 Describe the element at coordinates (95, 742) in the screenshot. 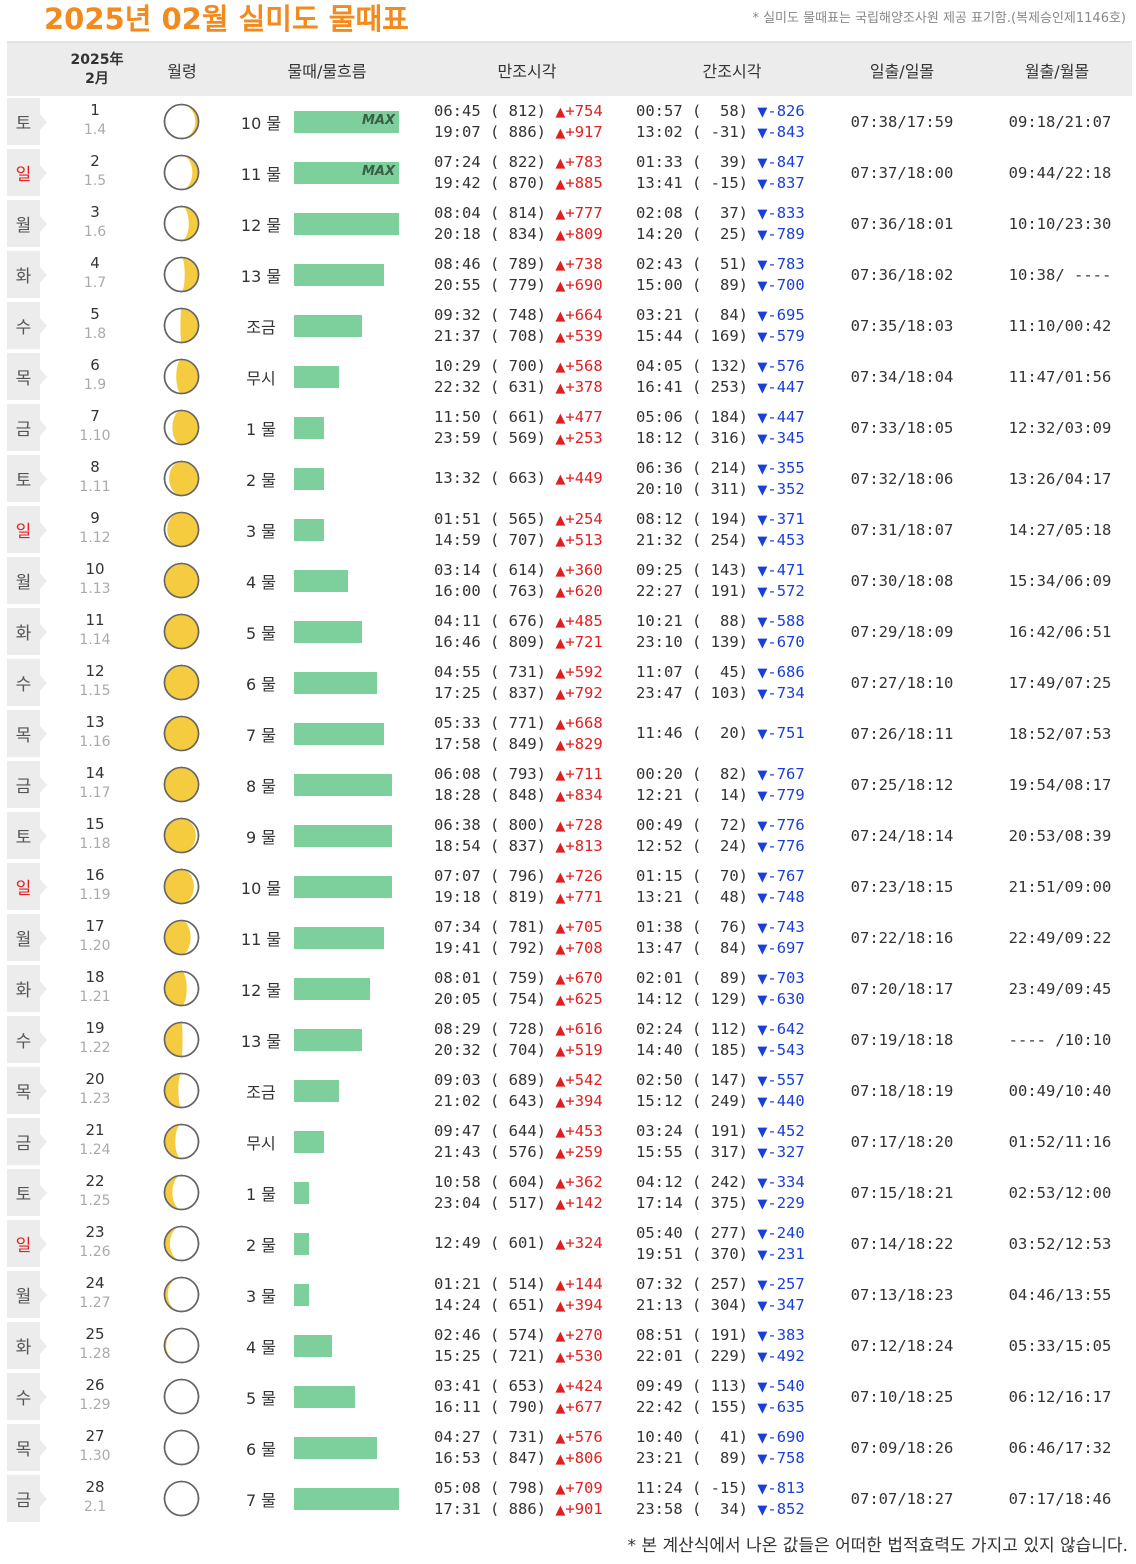

I see `lunar-date: 1.16` at that location.